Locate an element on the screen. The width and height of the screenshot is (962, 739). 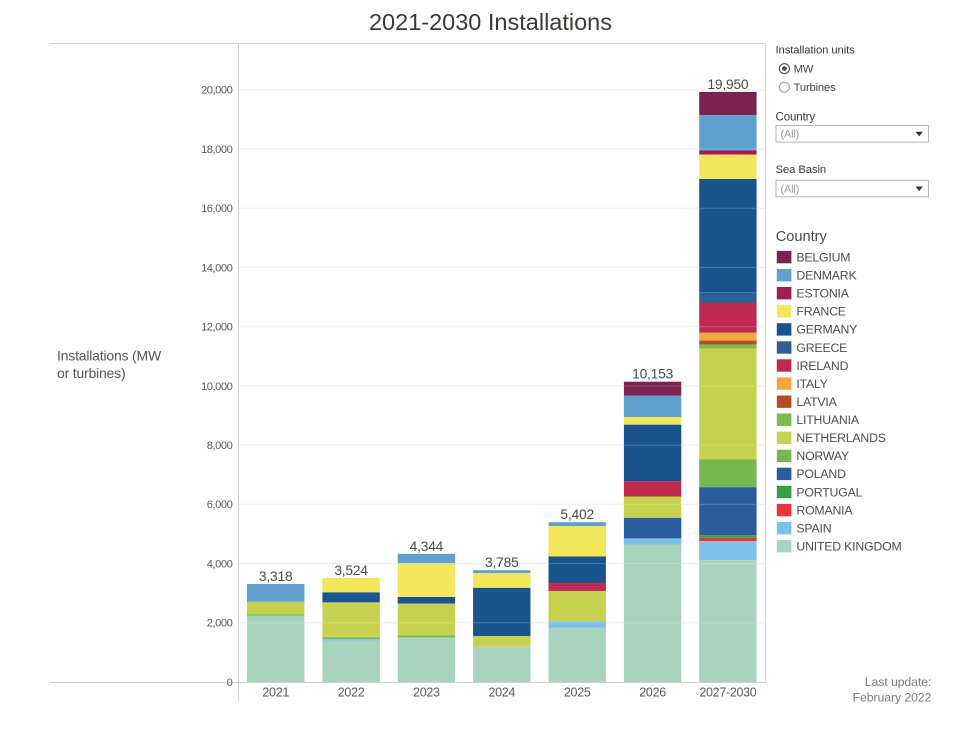
svg-text: 14,000 is located at coordinates (216, 268).